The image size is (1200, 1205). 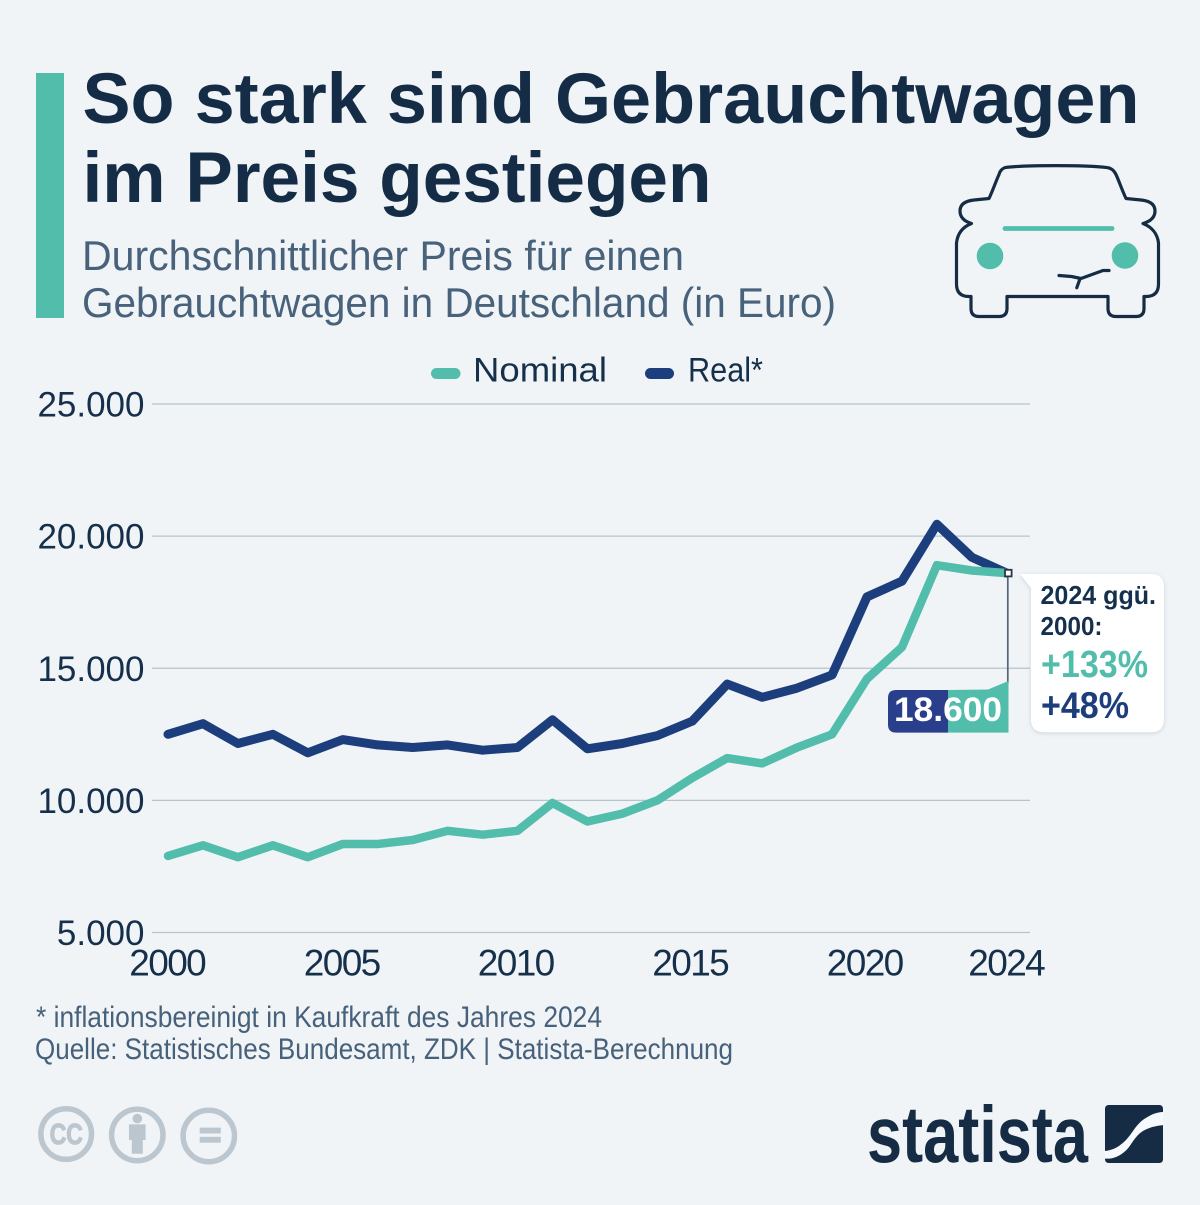 I want to click on svg-text: CC, so click(x=66, y=1135).